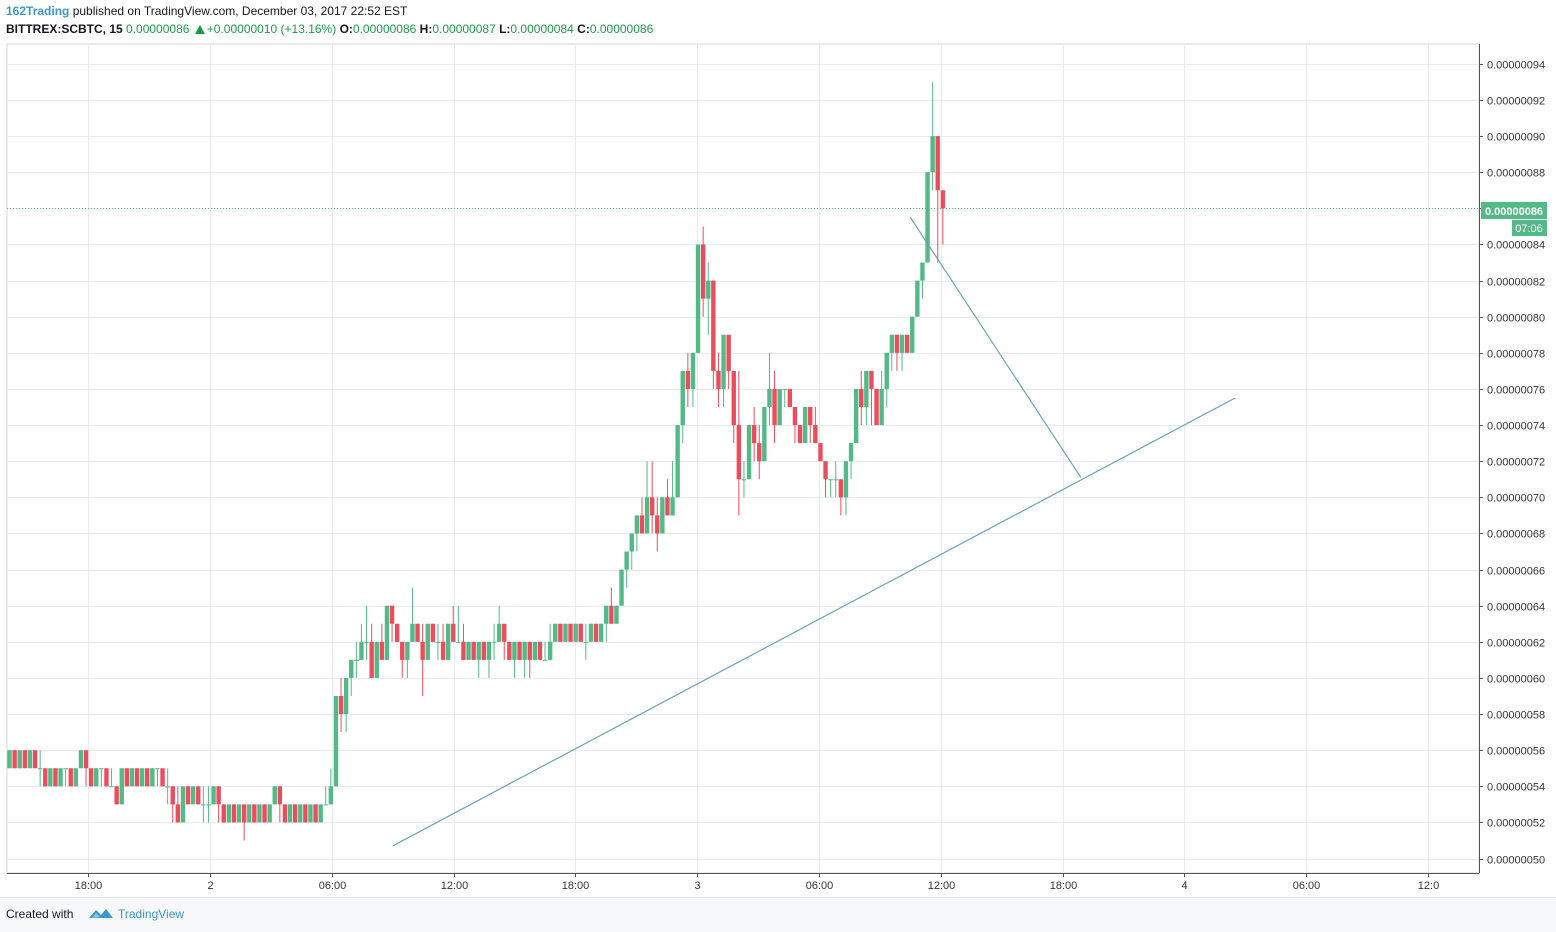 The height and width of the screenshot is (932, 1556). Describe the element at coordinates (101, 913) in the screenshot. I see `tradingview-logo-icon` at that location.